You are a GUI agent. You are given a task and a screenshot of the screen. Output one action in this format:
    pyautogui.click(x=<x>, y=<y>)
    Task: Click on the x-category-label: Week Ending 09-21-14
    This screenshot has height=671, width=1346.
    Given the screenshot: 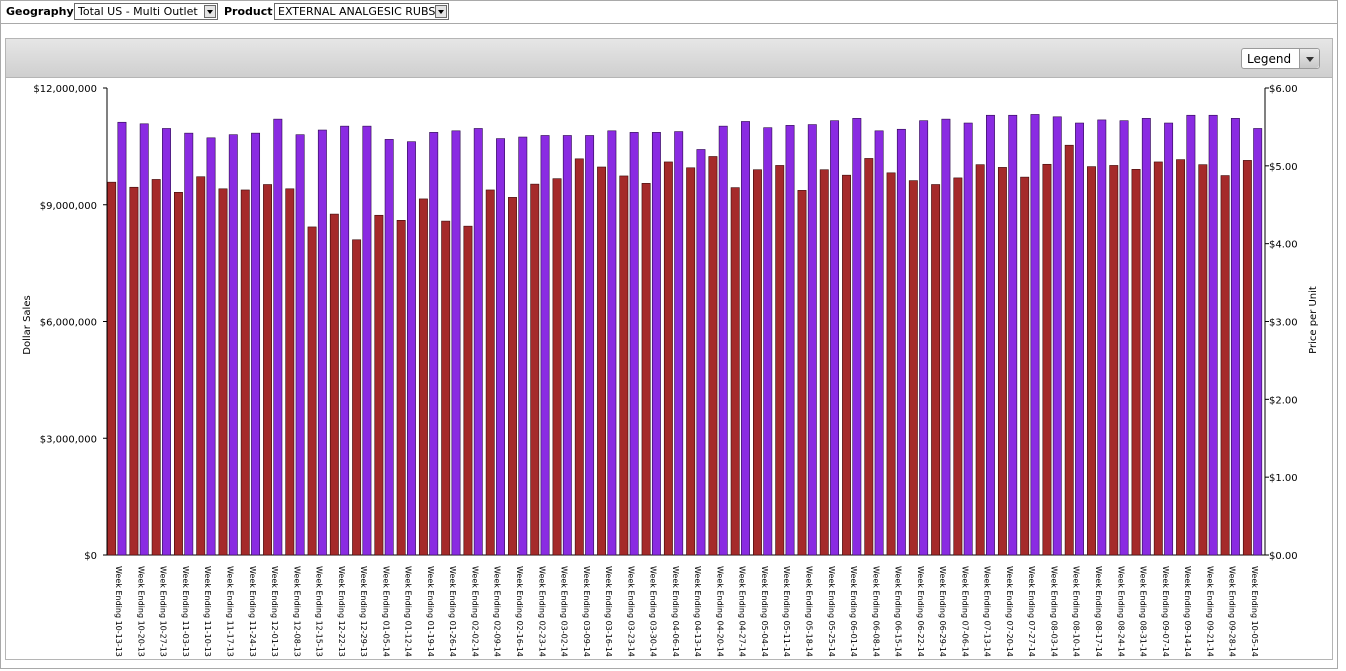 What is the action you would take?
    pyautogui.click(x=1209, y=611)
    